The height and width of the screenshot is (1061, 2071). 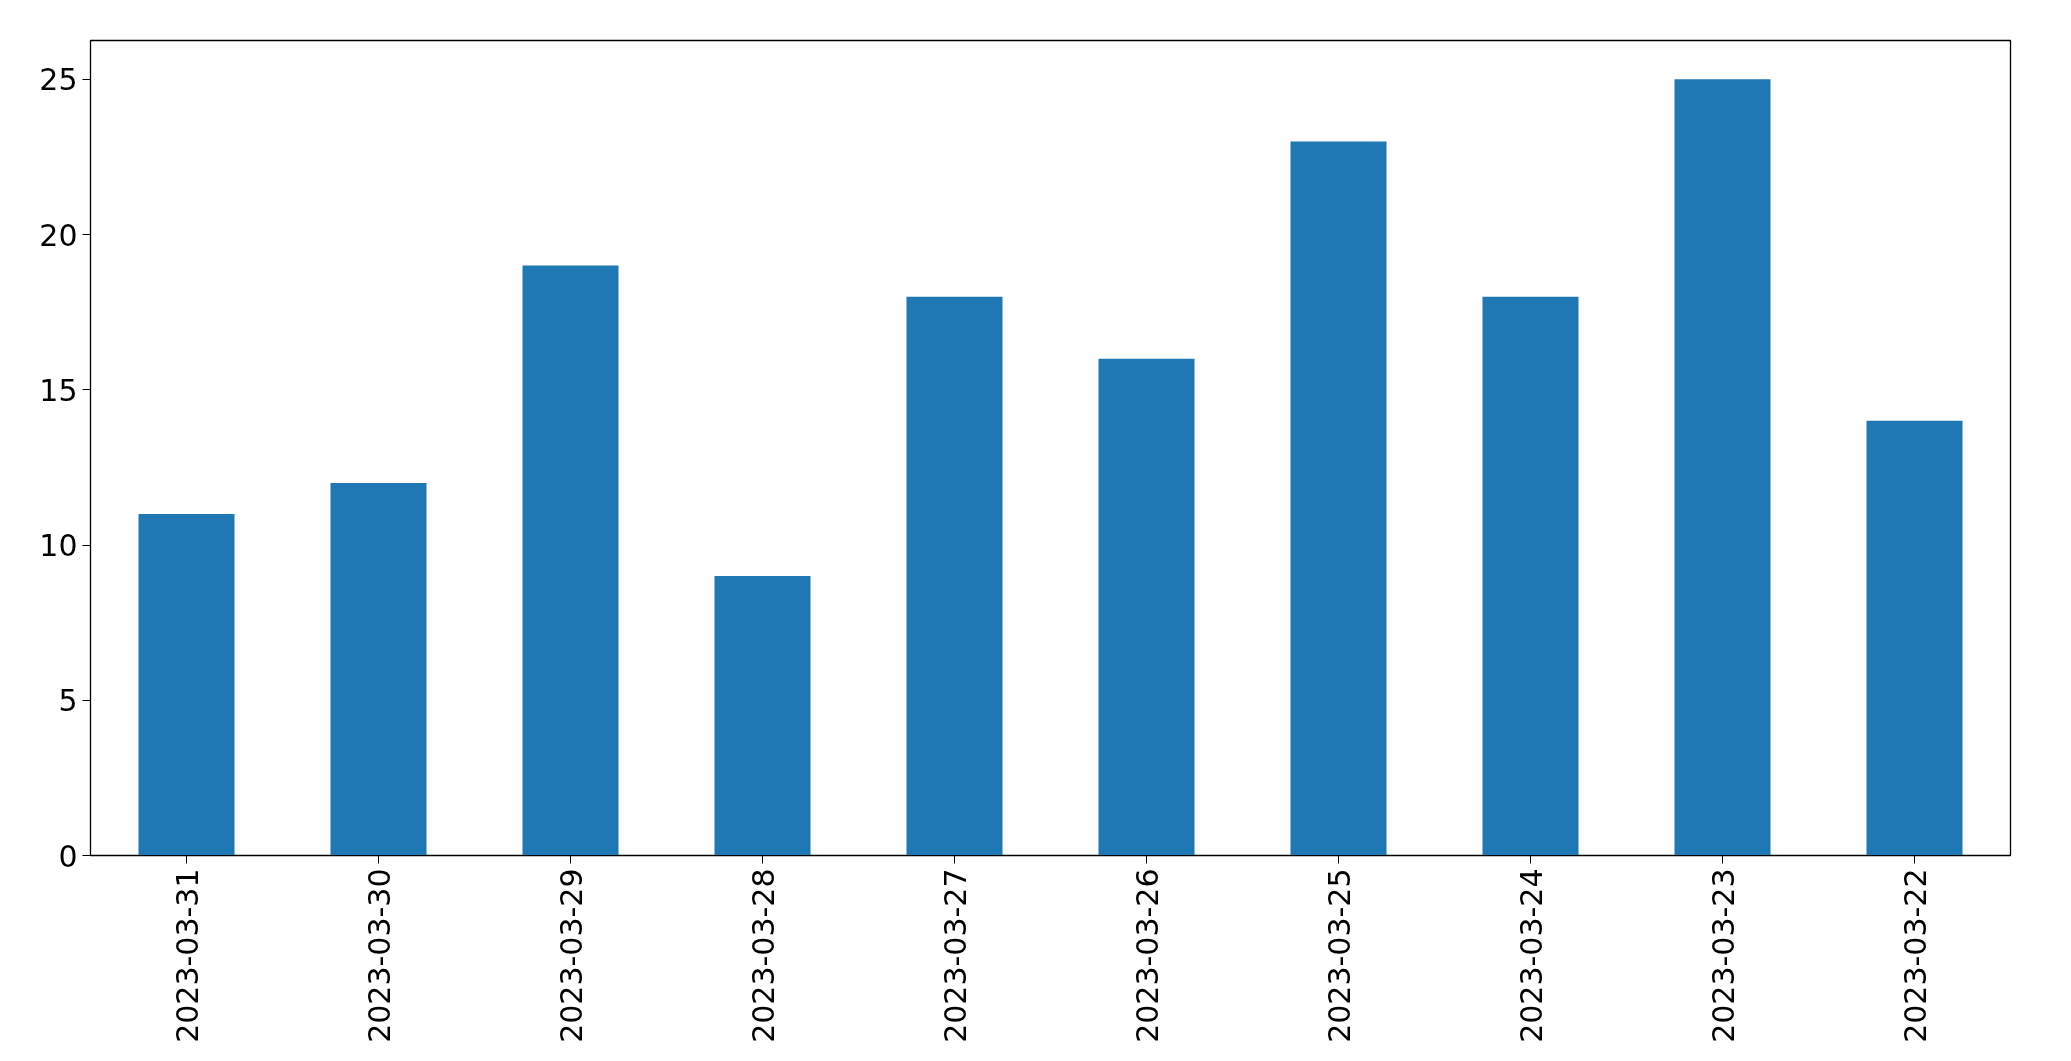 I want to click on y-tick-label: 15, so click(x=58, y=390).